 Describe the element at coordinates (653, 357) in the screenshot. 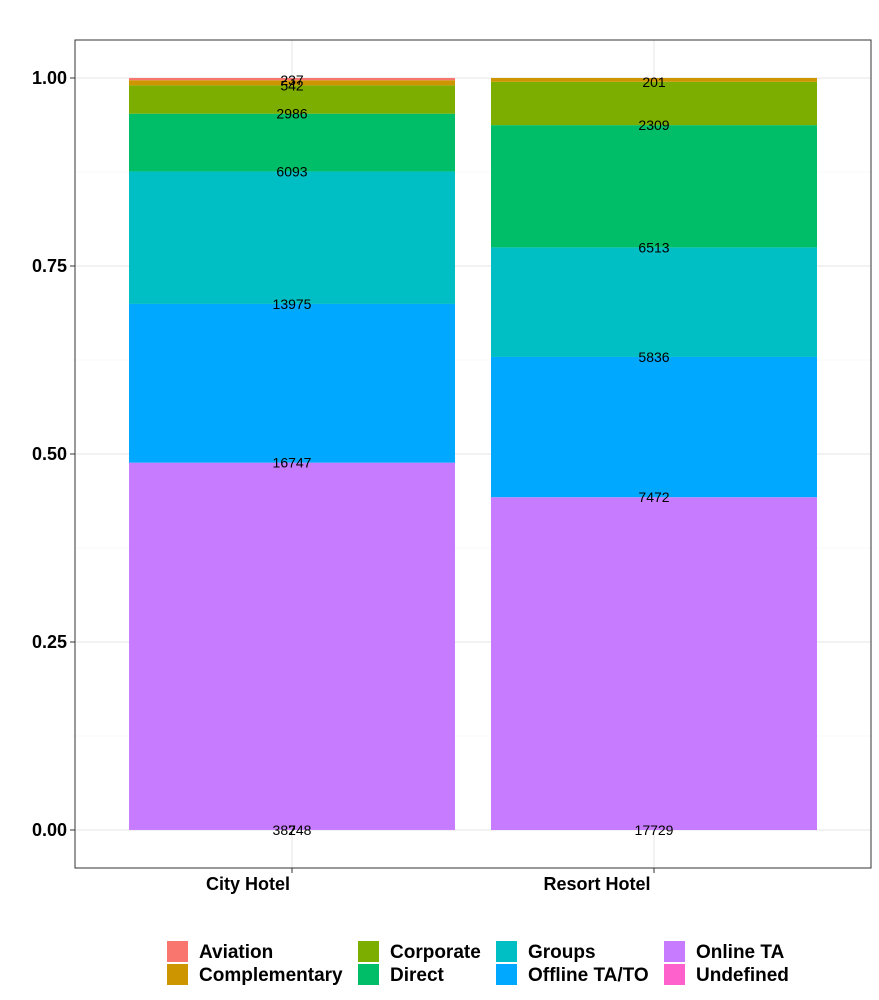

I see `data-label: 5836` at that location.